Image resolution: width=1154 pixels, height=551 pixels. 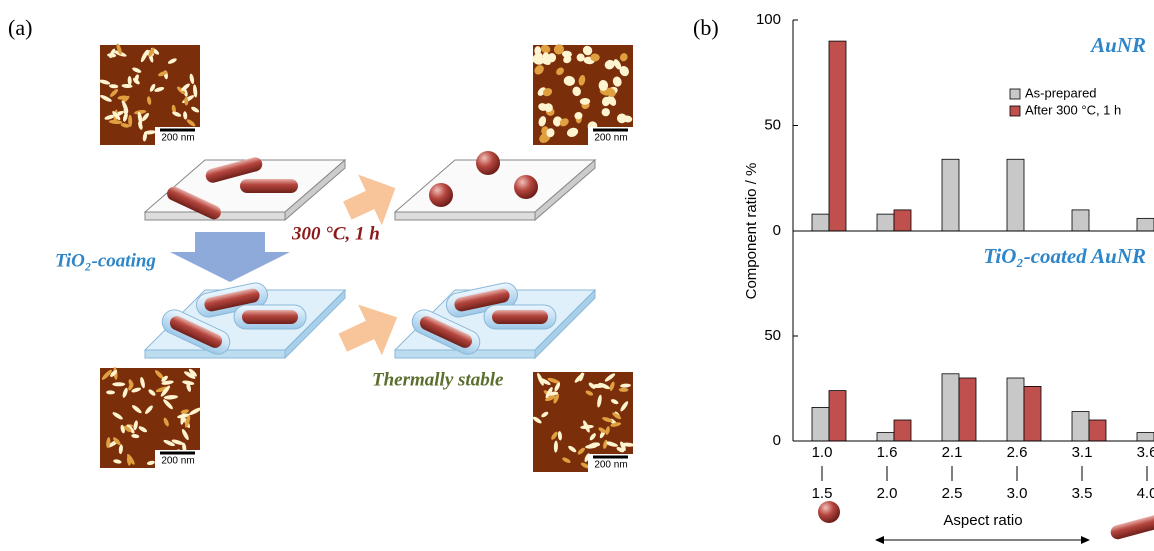 I want to click on x-tick-label: 4.0, so click(x=1145, y=493).